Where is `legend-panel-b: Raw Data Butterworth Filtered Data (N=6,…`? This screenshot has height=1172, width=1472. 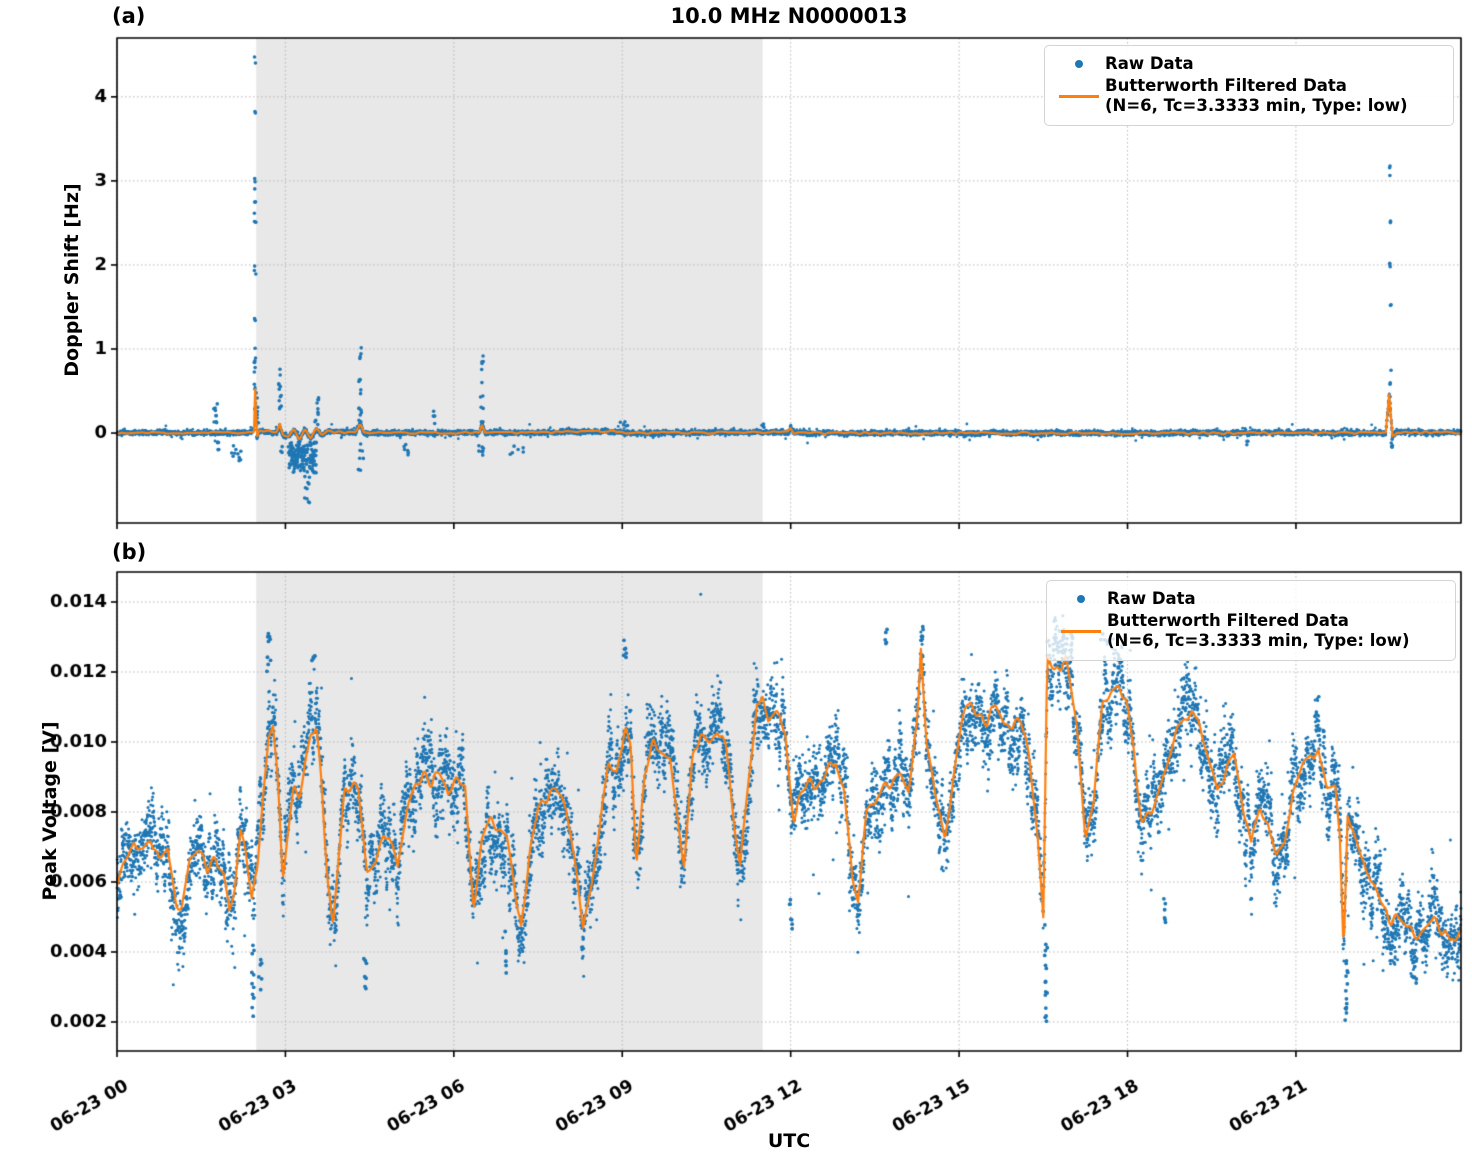
legend-panel-b: Raw Data Butterworth Filtered Data (N=6,… is located at coordinates (1251, 620).